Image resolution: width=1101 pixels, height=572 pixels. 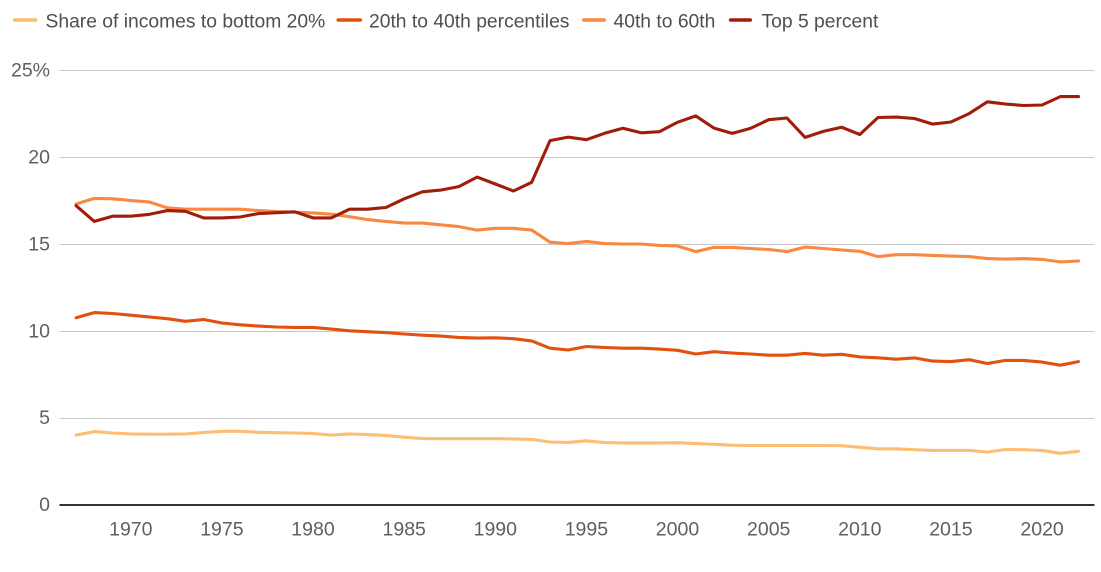 What do you see at coordinates (39, 331) in the screenshot?
I see `svg-text: 10` at bounding box center [39, 331].